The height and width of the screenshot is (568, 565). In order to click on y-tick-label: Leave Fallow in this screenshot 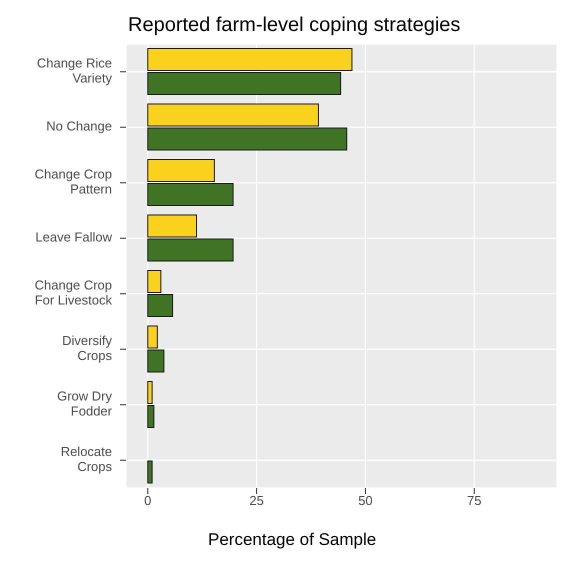, I will do `click(74, 237)`.